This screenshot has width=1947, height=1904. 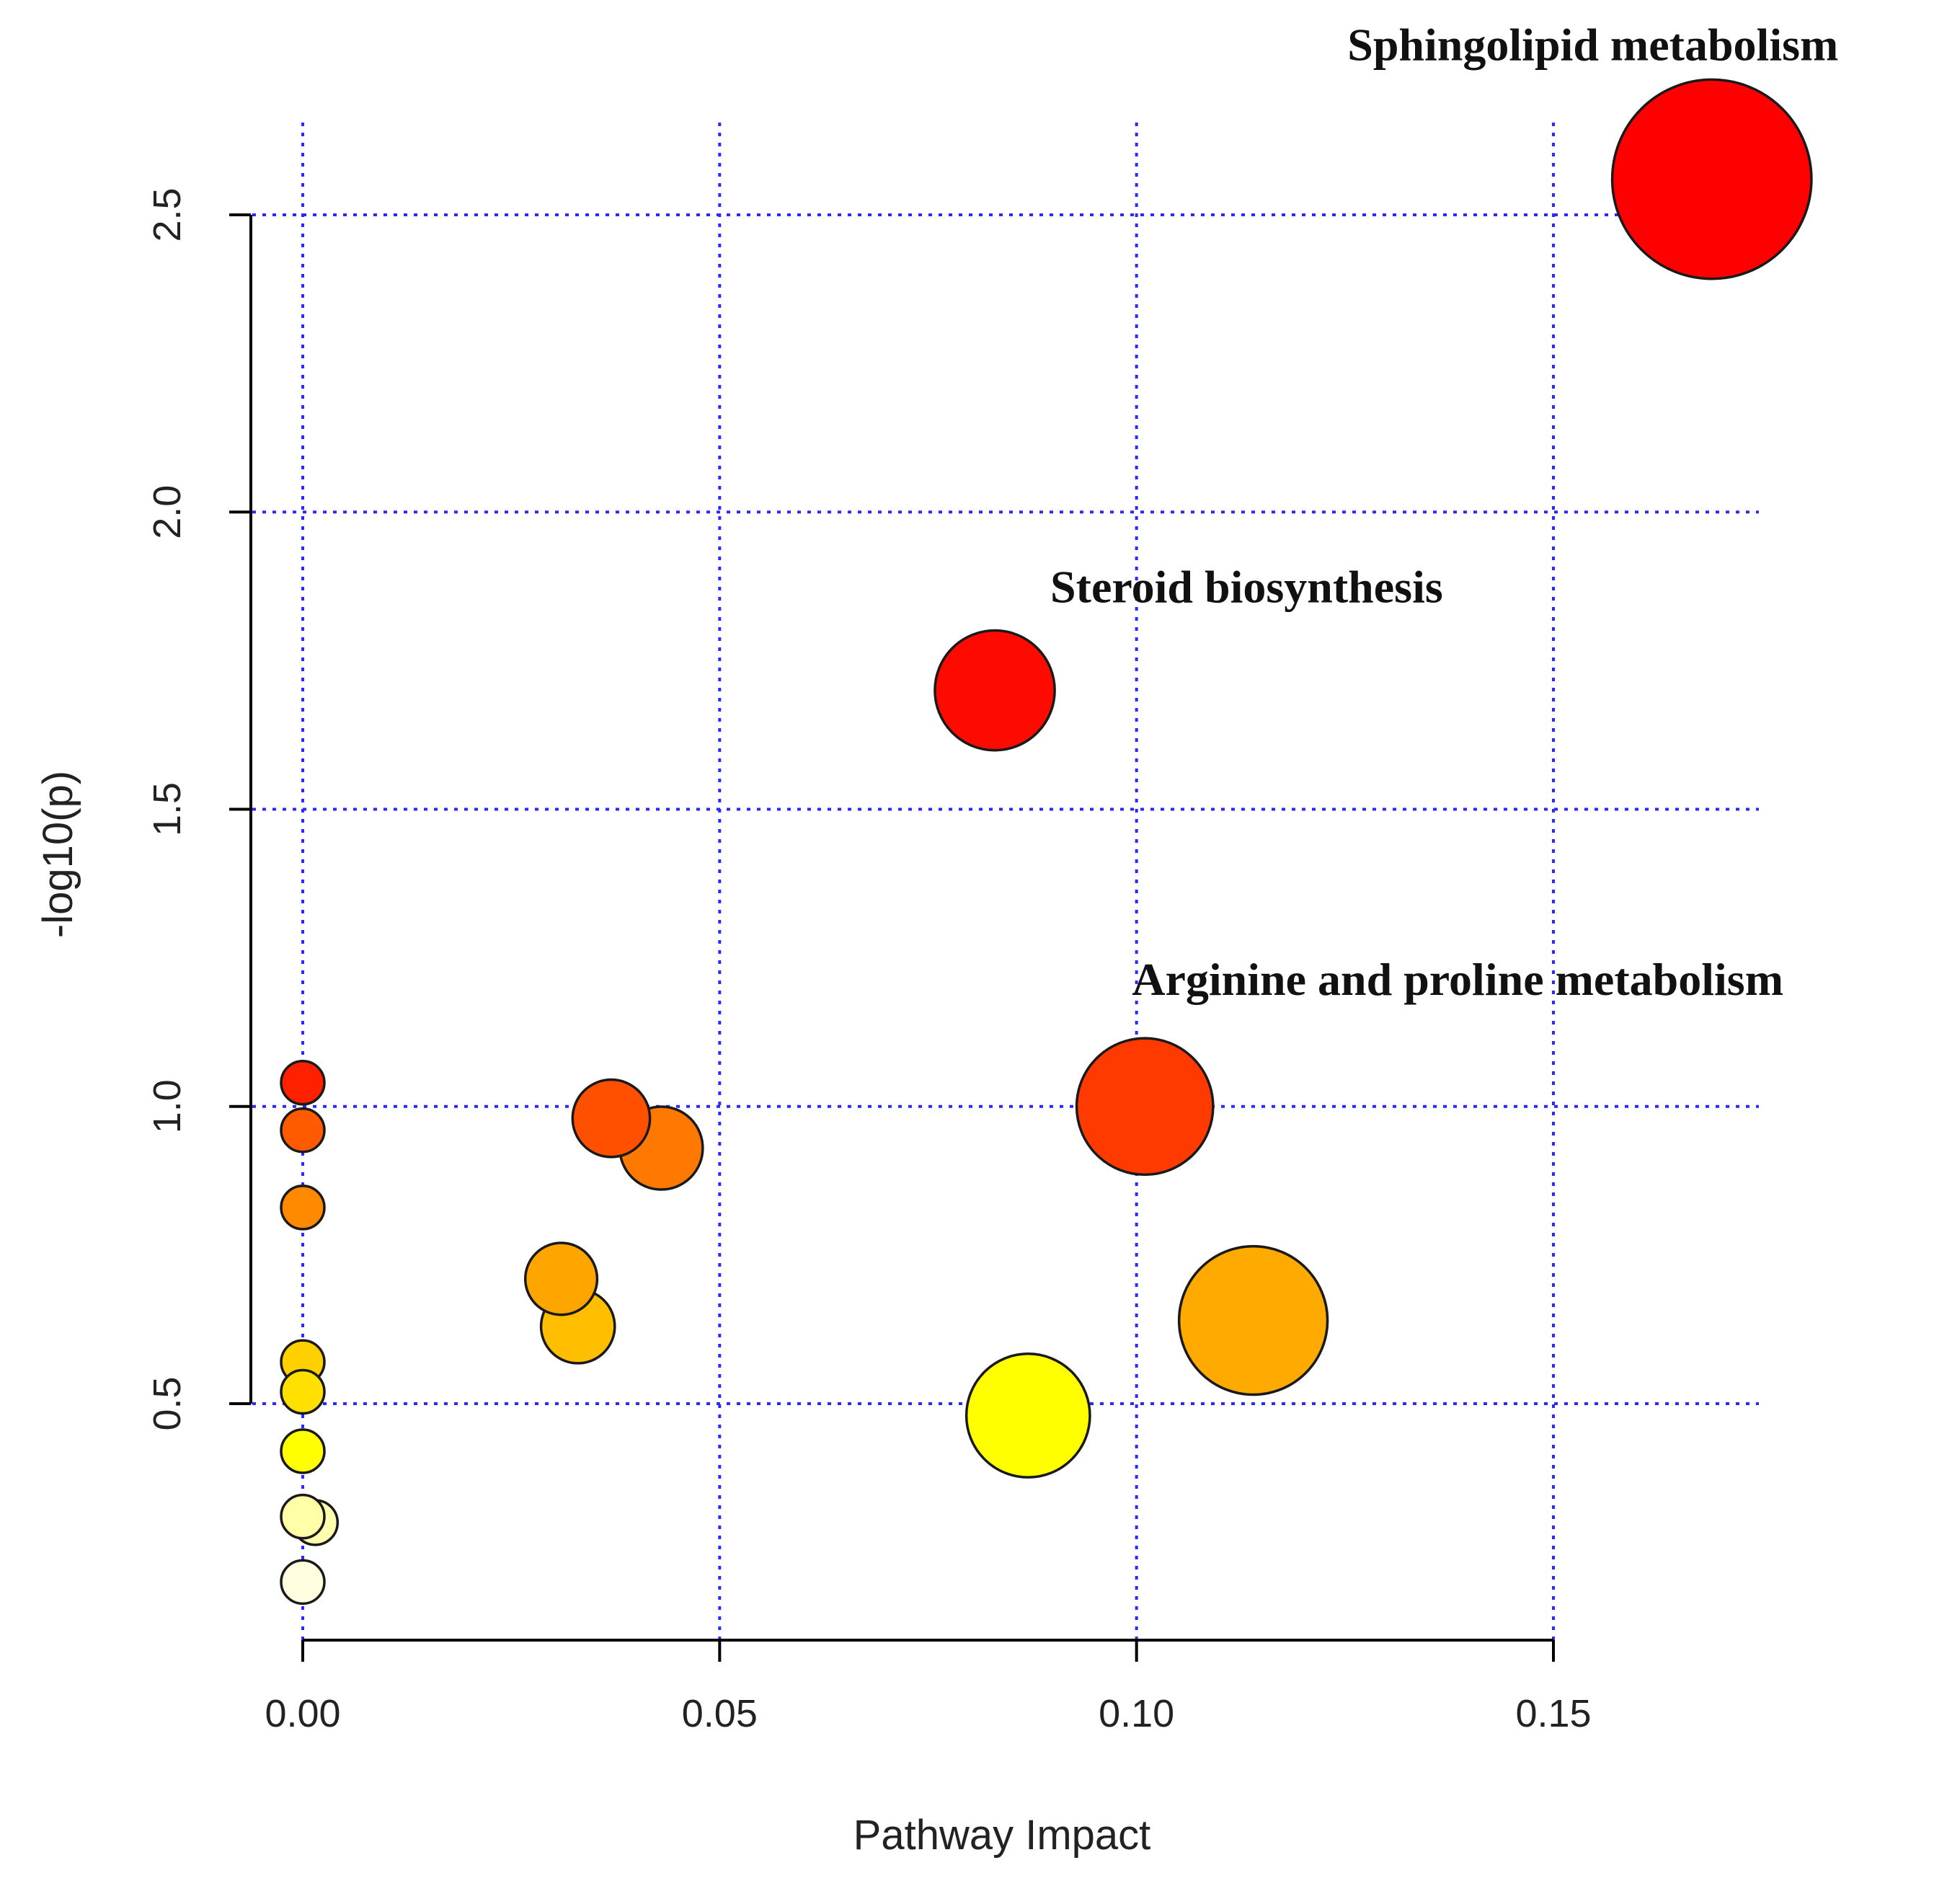 I want to click on x-axis-title: Pathway Impact, so click(x=1002, y=1835).